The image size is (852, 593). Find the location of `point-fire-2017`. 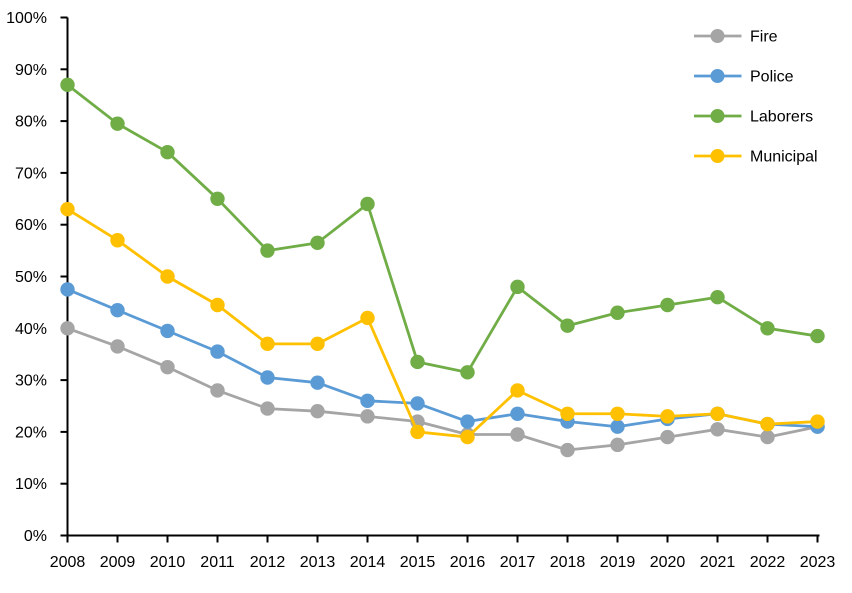

point-fire-2017 is located at coordinates (517, 434).